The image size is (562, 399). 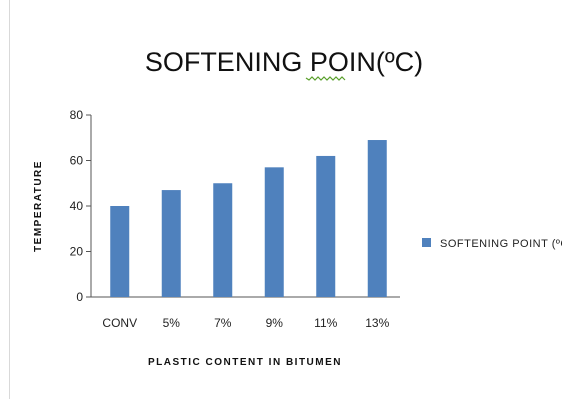 I want to click on x-tick-label: 11%, so click(x=325, y=323).